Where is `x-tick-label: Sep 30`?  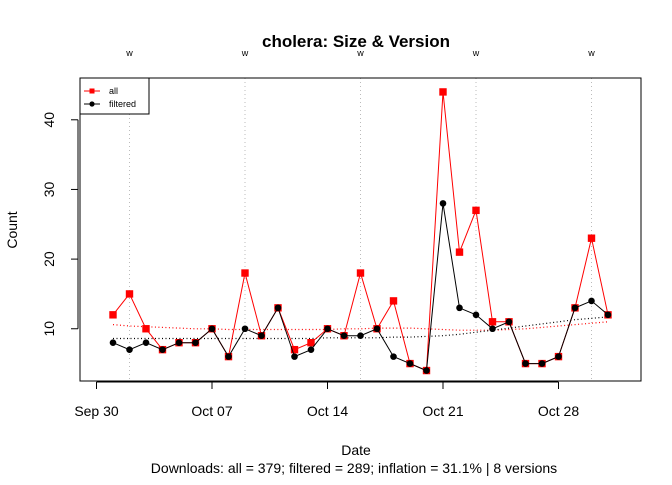 x-tick-label: Sep 30 is located at coordinates (96, 411).